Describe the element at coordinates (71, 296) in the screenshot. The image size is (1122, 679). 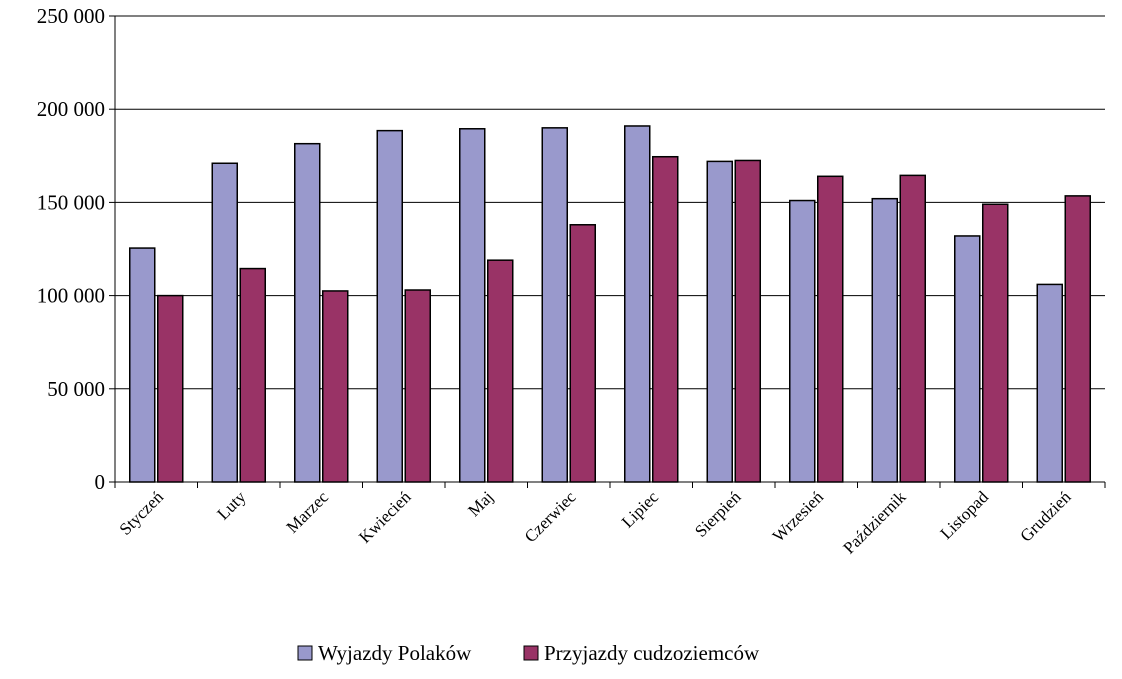
I see `y-tick-label: 100 000` at that location.